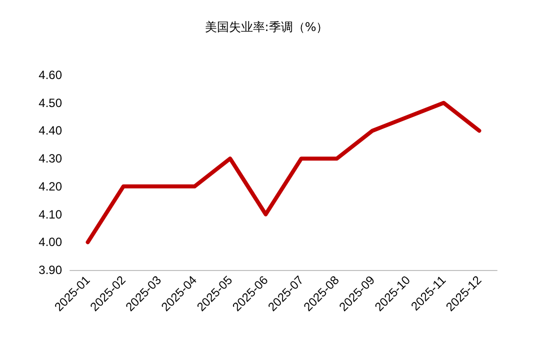 Image resolution: width=533 pixels, height=356 pixels. Describe the element at coordinates (50, 75) in the screenshot. I see `y-tick-label: 4.60` at that location.